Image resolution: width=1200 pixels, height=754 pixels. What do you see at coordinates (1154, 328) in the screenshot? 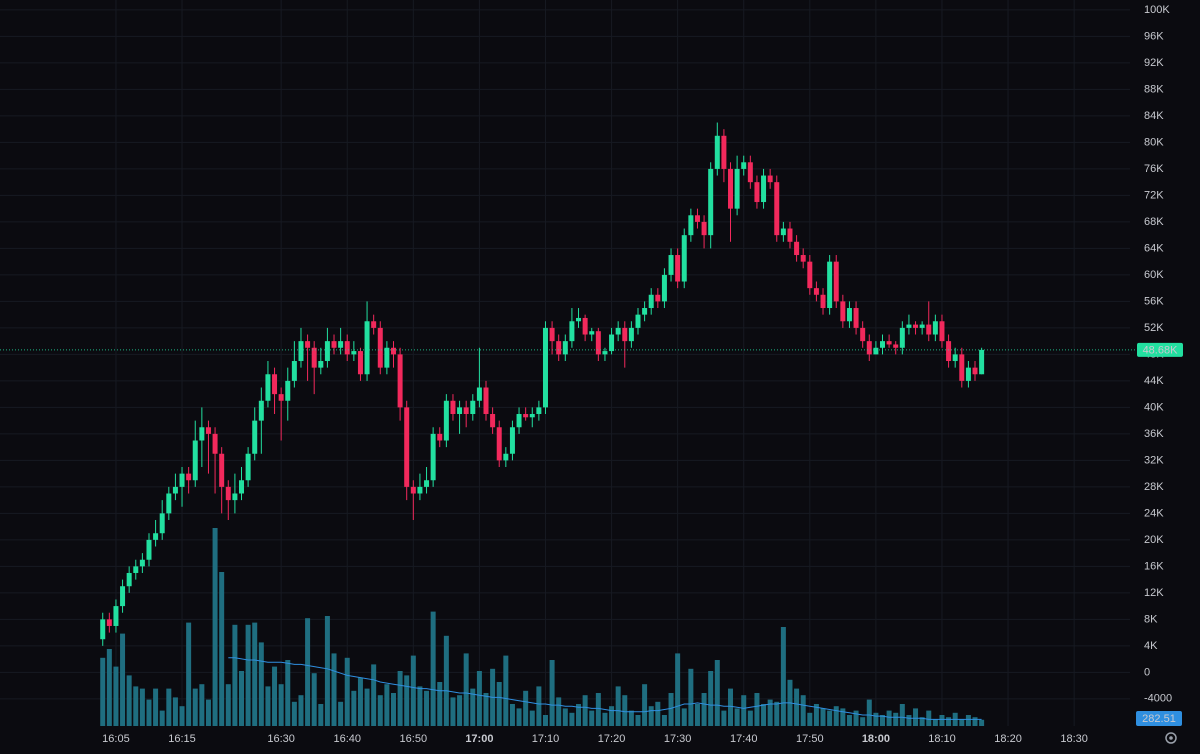
I see `y-tick-label: 52K` at bounding box center [1154, 328].